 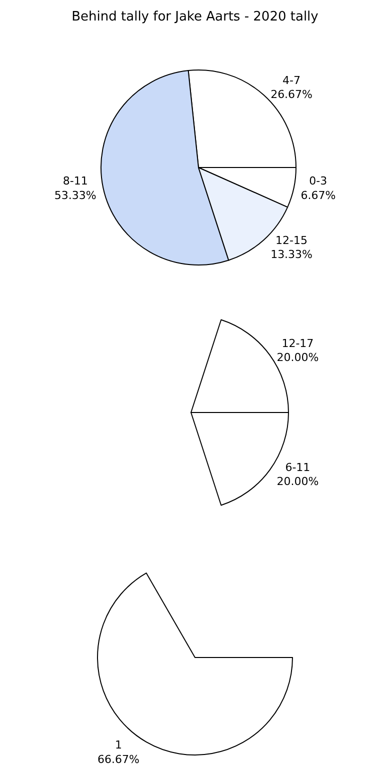 What do you see at coordinates (291, 80) in the screenshot?
I see `slice-label: 4-7` at bounding box center [291, 80].